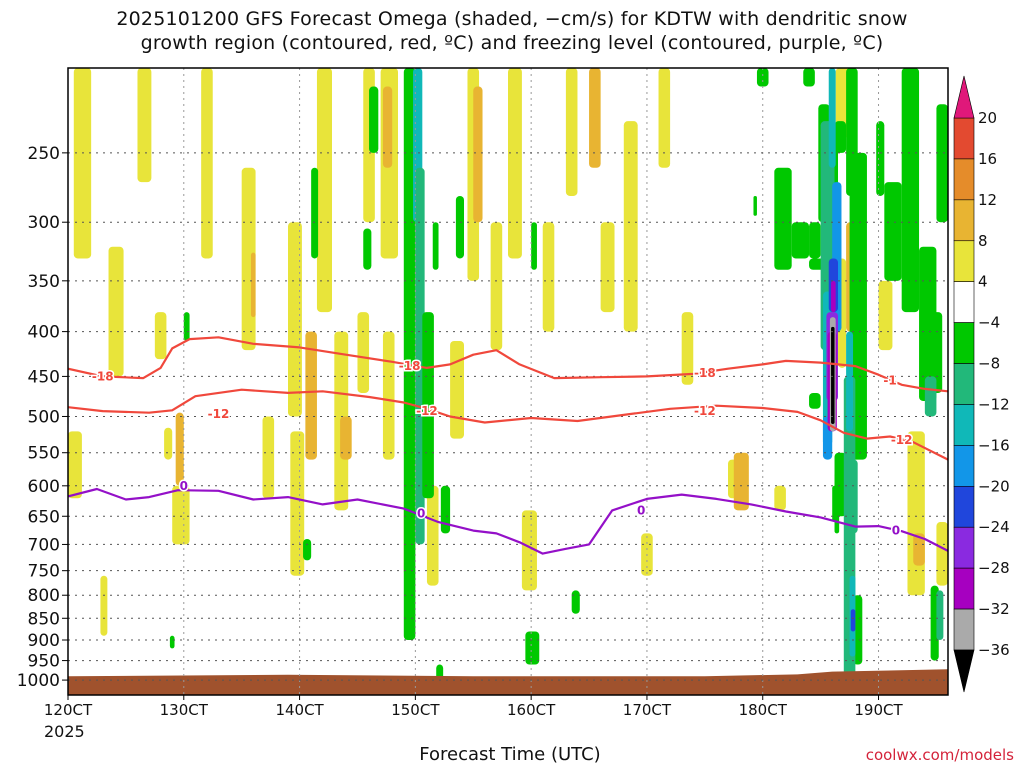 This screenshot has height=768, width=1024. What do you see at coordinates (44, 517) in the screenshot?
I see `y-tick-label: 650` at bounding box center [44, 517].